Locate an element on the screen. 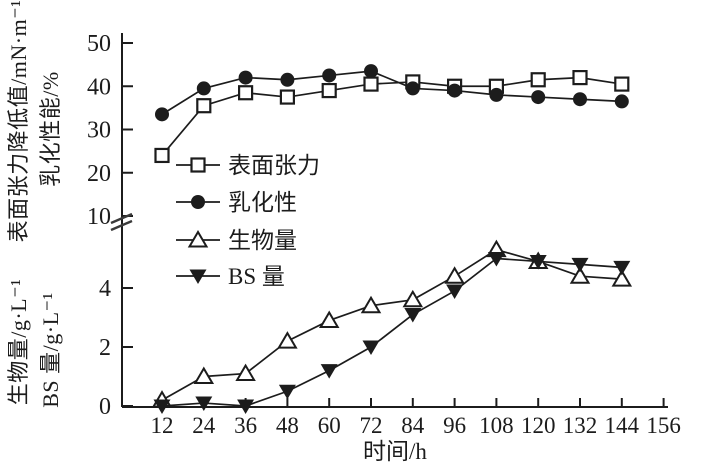 The image size is (703, 470). x-tick-label: 120 is located at coordinates (538, 425).